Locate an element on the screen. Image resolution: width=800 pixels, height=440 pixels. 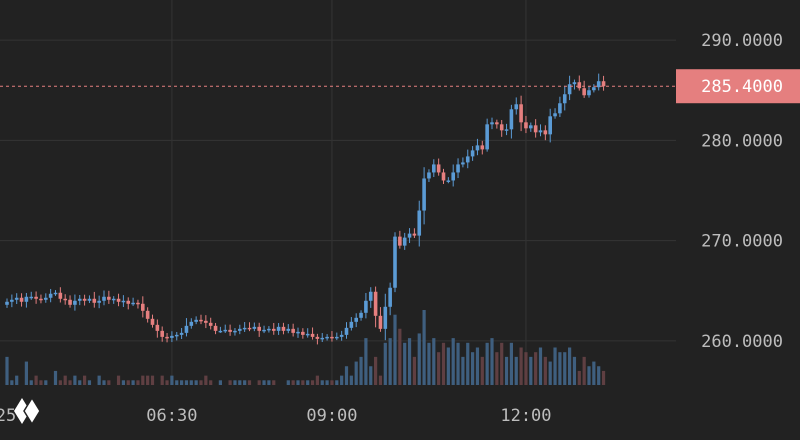
time-tick-label: 06:30 is located at coordinates (171, 416).